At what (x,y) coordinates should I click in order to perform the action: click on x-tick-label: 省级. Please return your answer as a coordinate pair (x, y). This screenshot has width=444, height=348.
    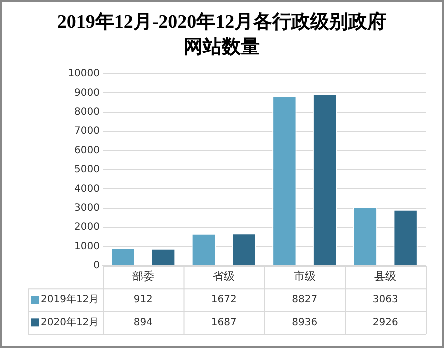
    Looking at the image, I should click on (224, 277).